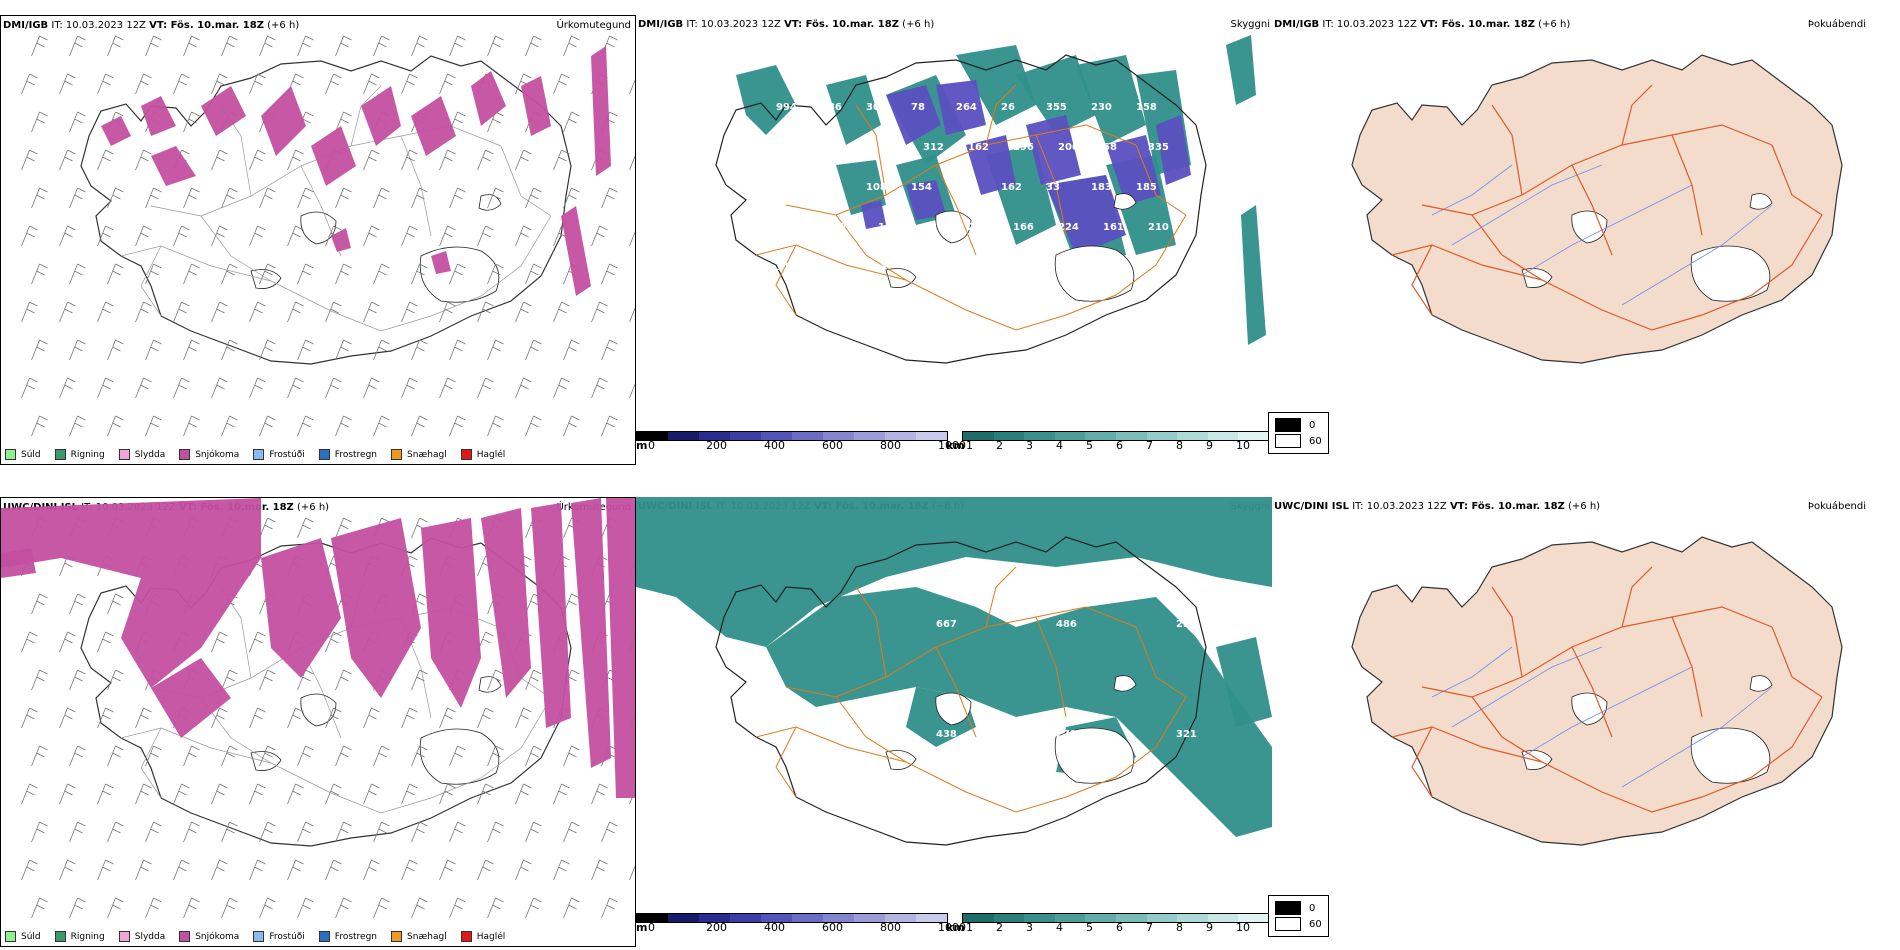 This screenshot has height=950, width=1900. What do you see at coordinates (1312, 908) in the screenshot?
I see `fog-legend-label: 0` at bounding box center [1312, 908].